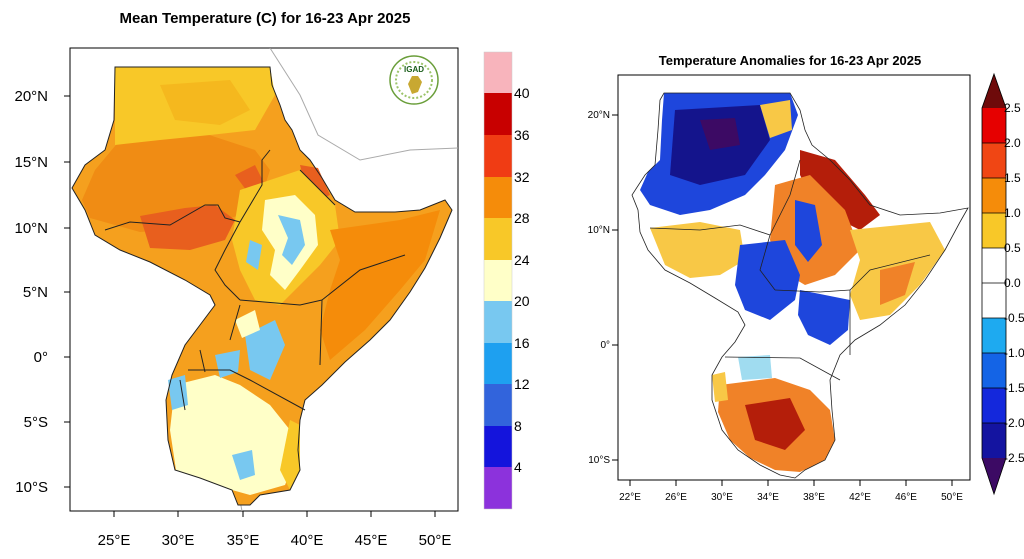 The width and height of the screenshot is (1024, 559). What do you see at coordinates (906, 497) in the screenshot?
I see `right-lon-label: 46°E` at bounding box center [906, 497].